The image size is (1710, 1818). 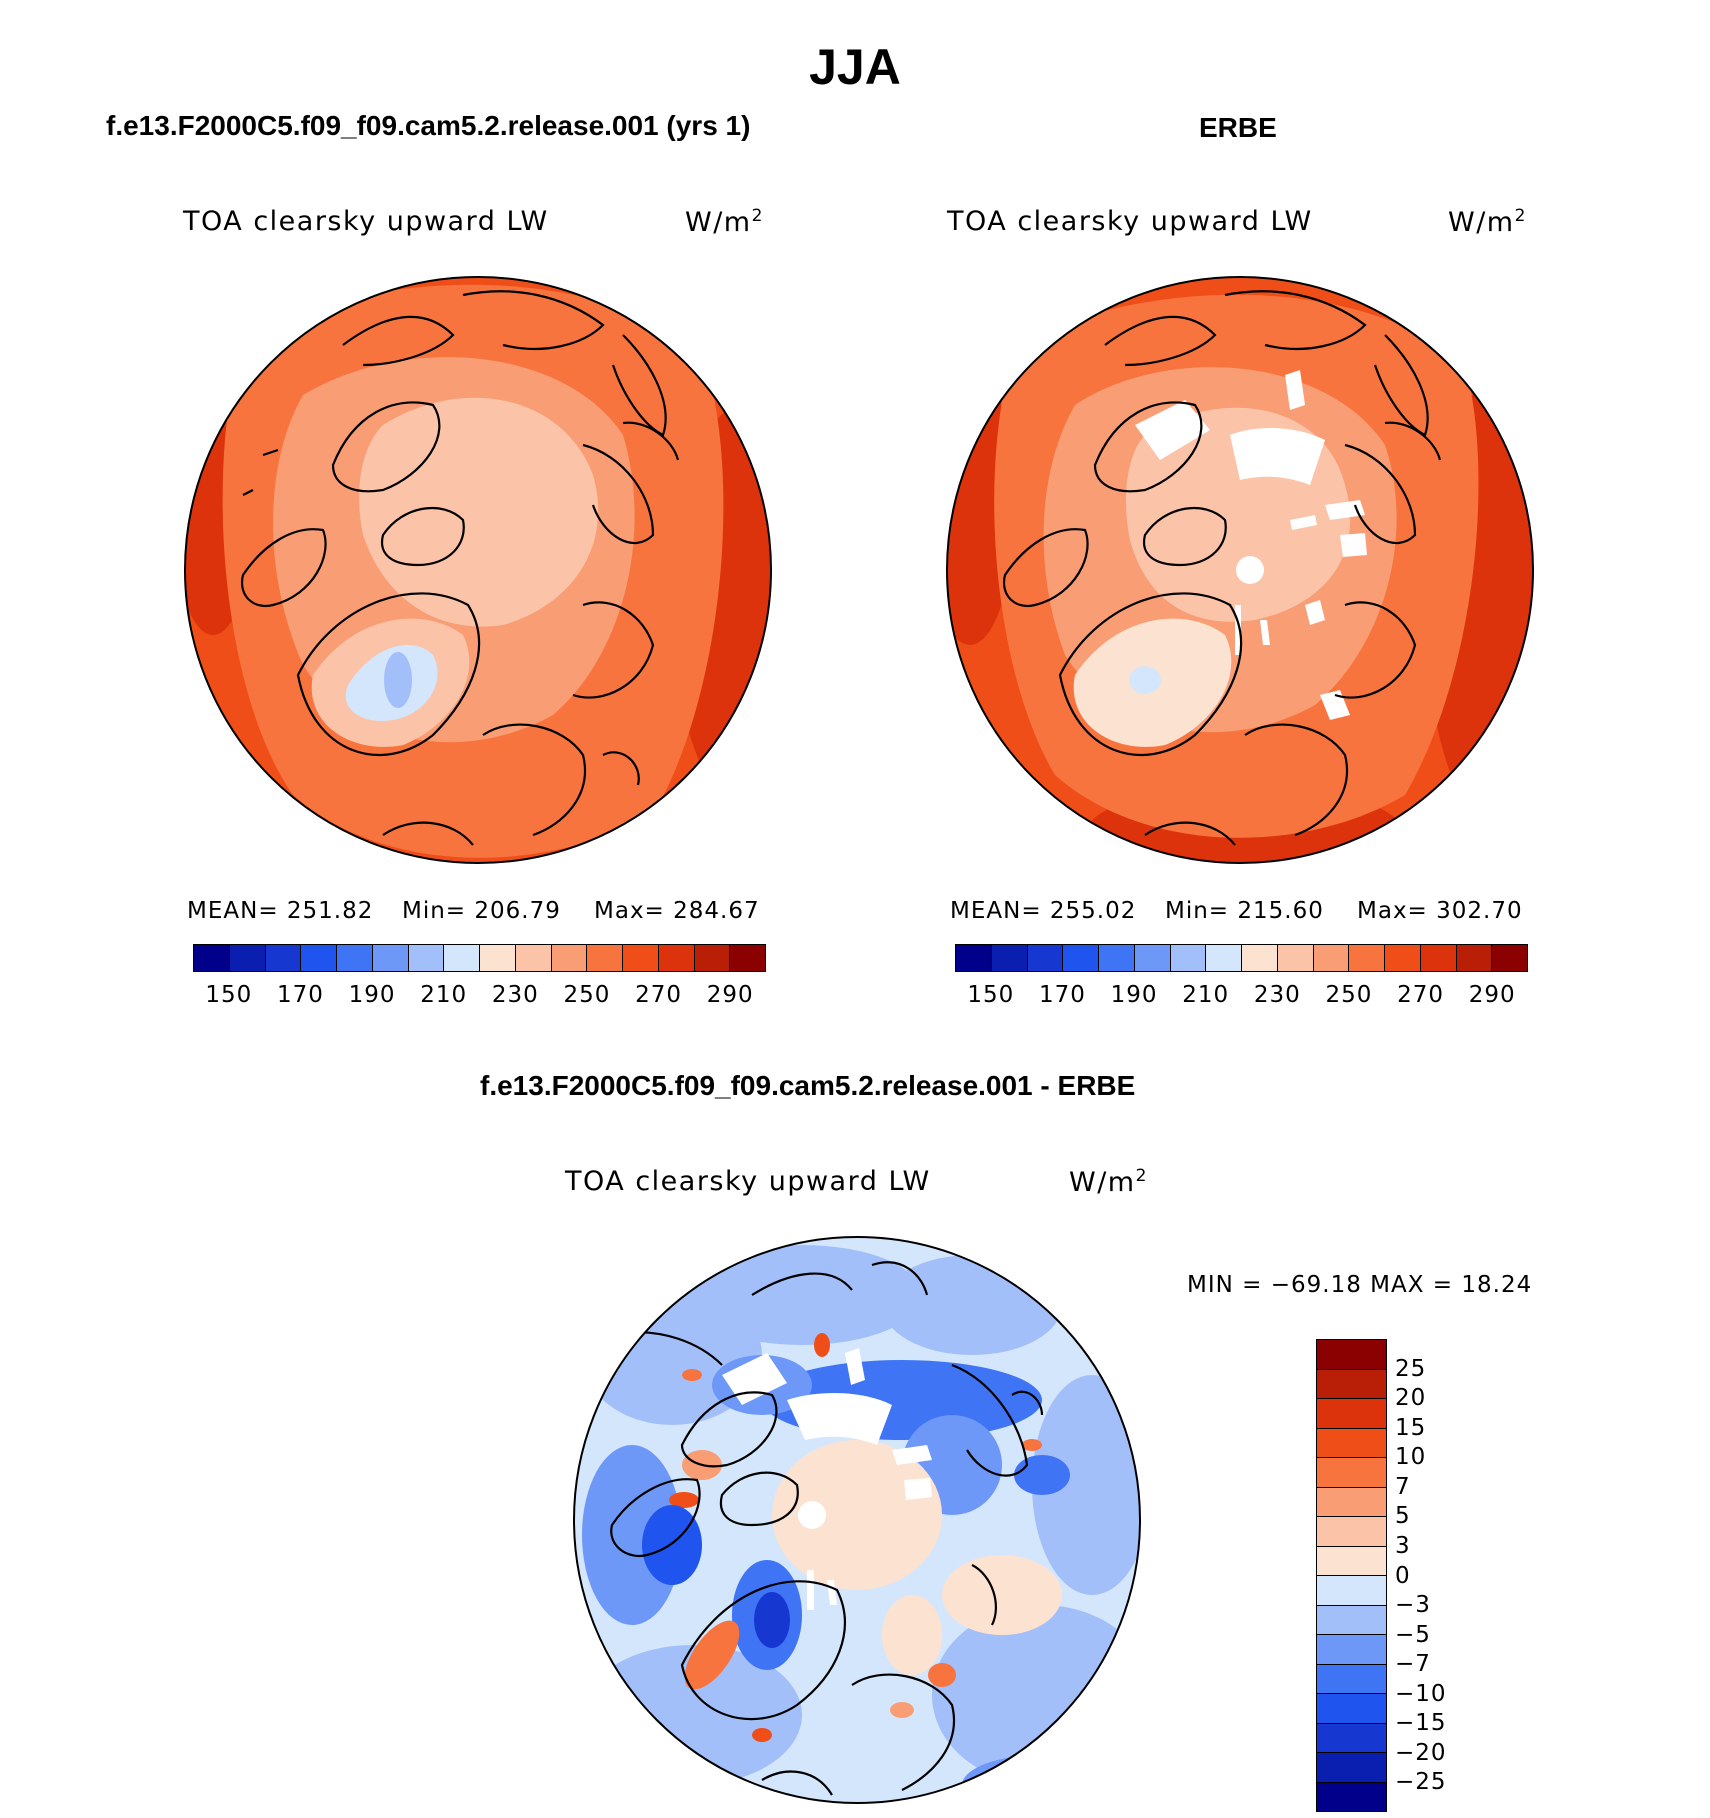 I want to click on model-units: W/m2, so click(x=724, y=222).